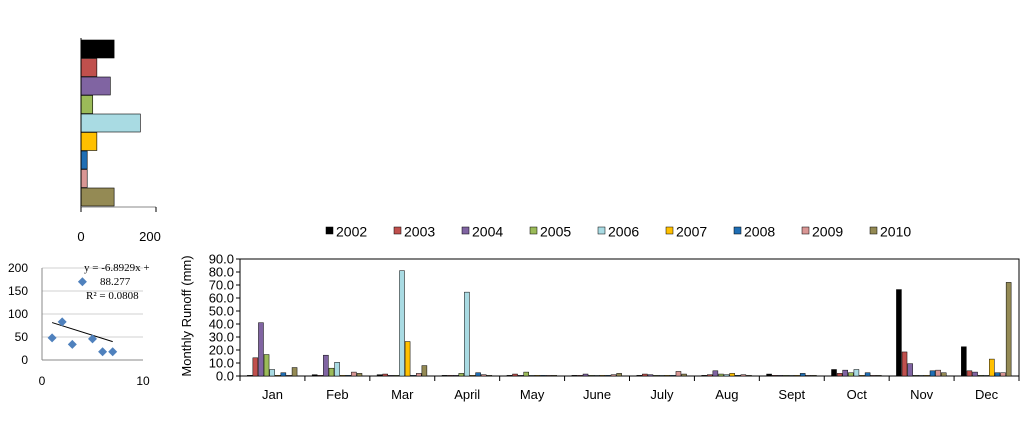 Image resolution: width=1031 pixels, height=425 pixels. What do you see at coordinates (678, 374) in the screenshot?
I see `bar-July-2009` at bounding box center [678, 374].